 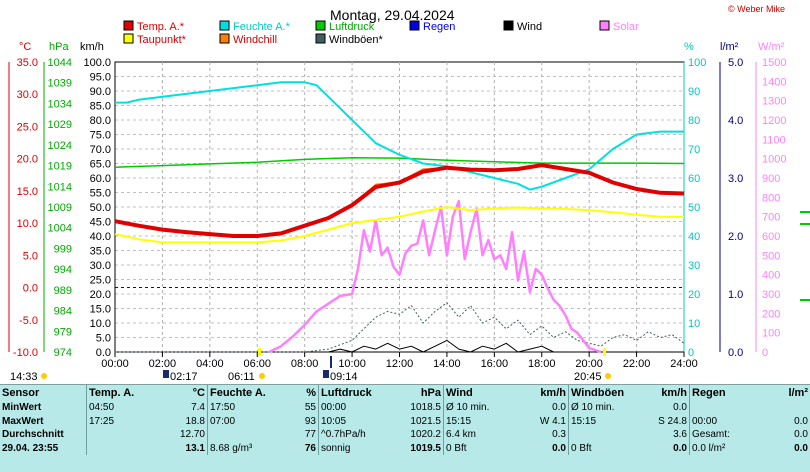 What do you see at coordinates (92, 47) in the screenshot?
I see `wind-axis-unit: km/h` at bounding box center [92, 47].